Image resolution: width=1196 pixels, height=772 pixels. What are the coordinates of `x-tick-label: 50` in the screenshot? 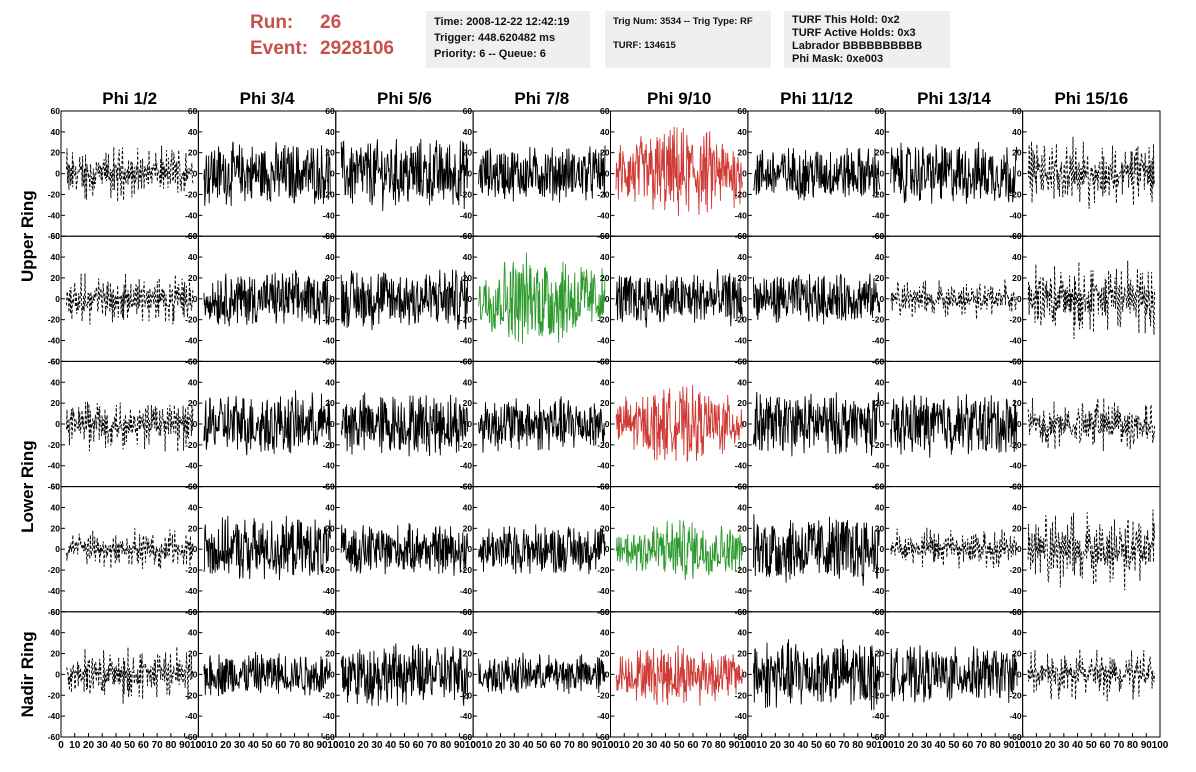 It's located at (268, 745).